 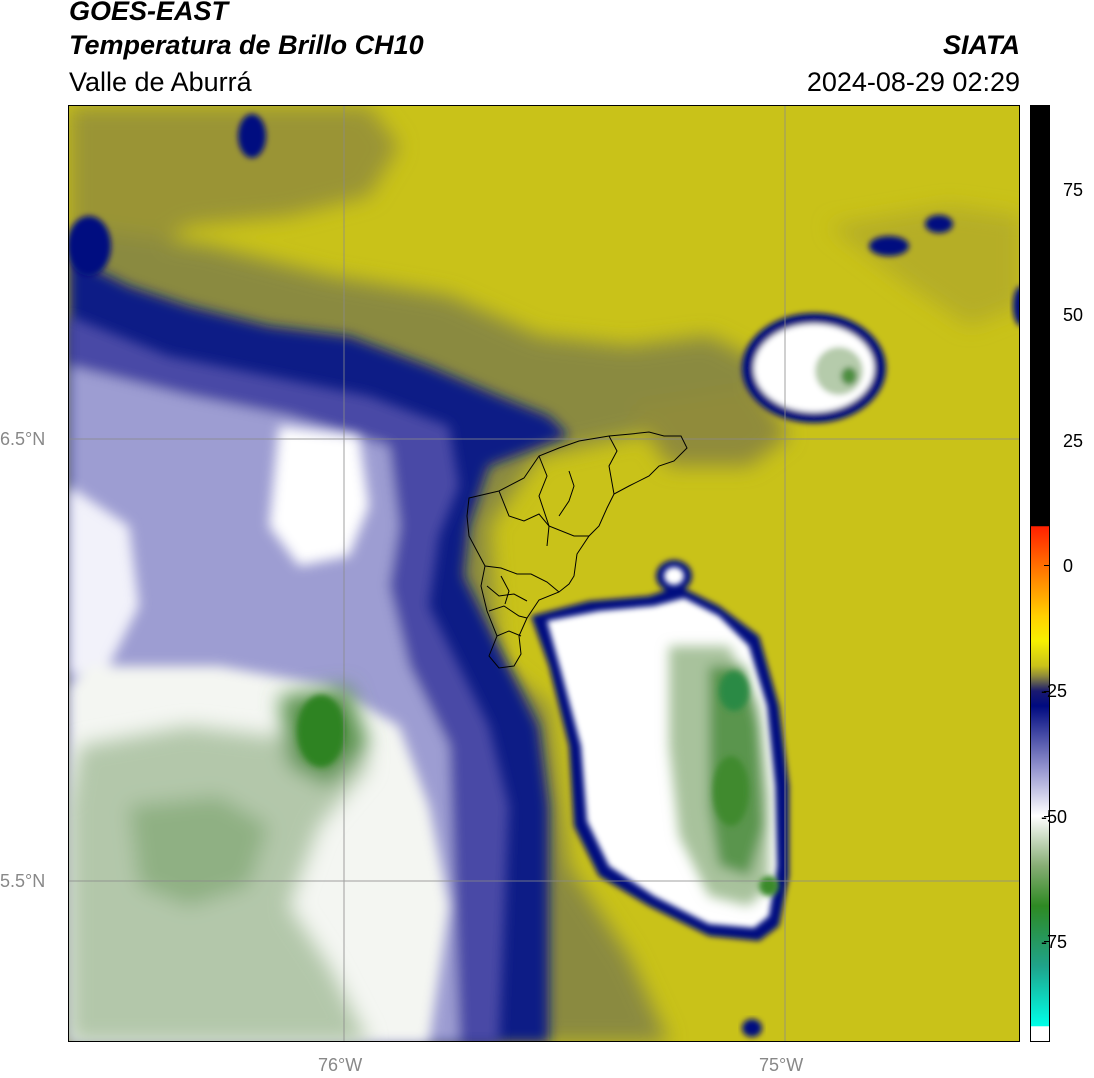 What do you see at coordinates (246, 45) in the screenshot?
I see `product-title: Temperatura de Brillo CH10` at bounding box center [246, 45].